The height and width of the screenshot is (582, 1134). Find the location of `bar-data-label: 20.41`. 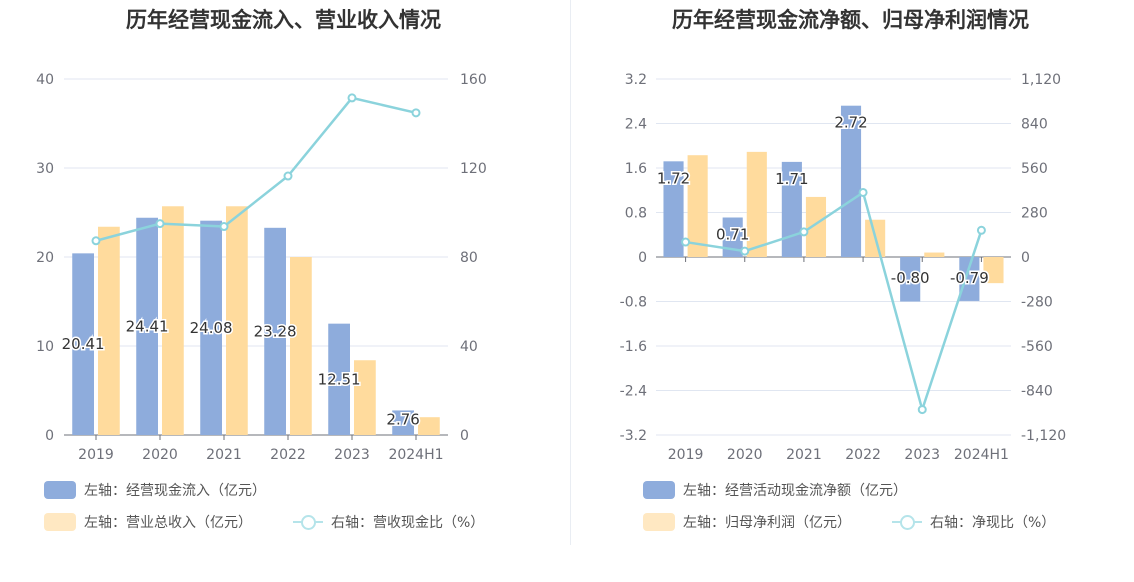

bar-data-label: 20.41 is located at coordinates (83, 344).